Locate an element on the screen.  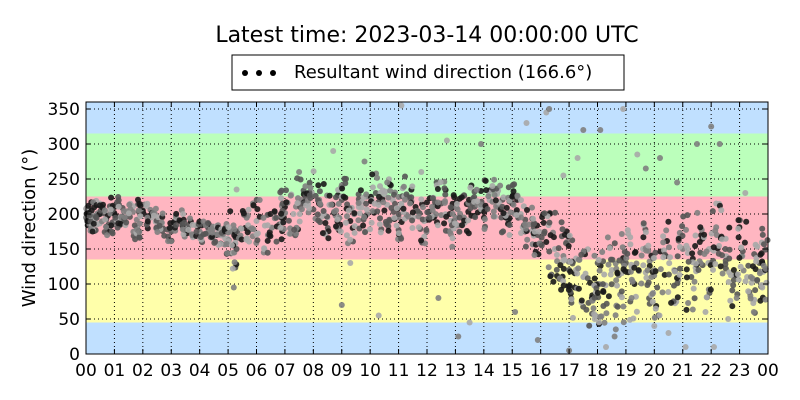
y-tick-label: 250 is located at coordinates (64, 180).